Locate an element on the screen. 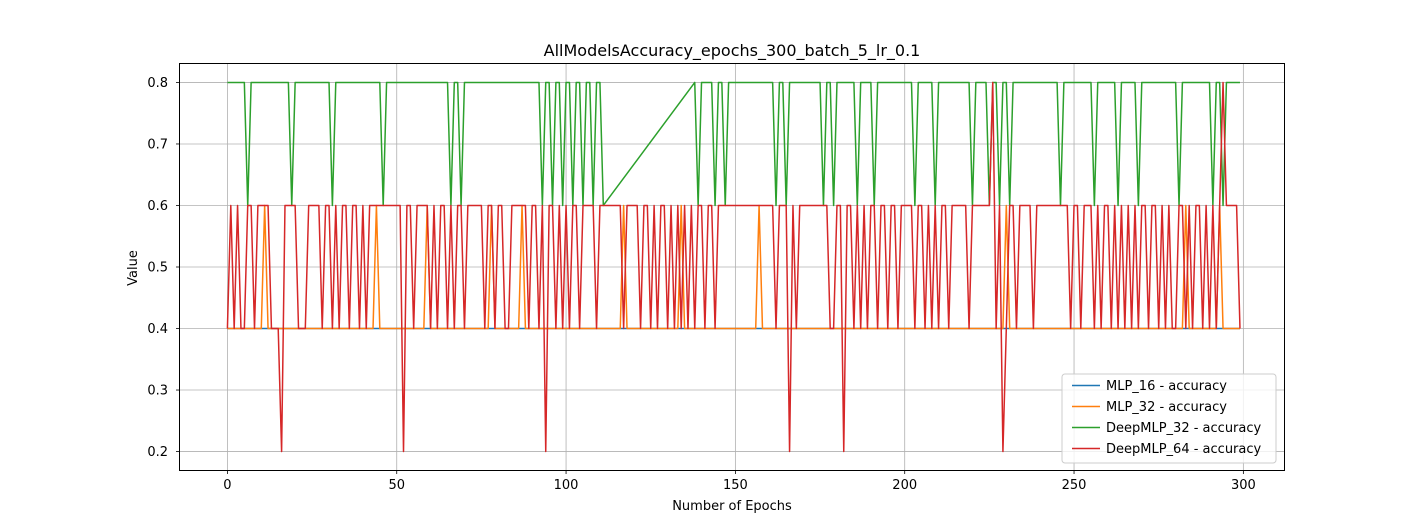 The height and width of the screenshot is (528, 1426). y-tick-label: 0.4 is located at coordinates (157, 329).